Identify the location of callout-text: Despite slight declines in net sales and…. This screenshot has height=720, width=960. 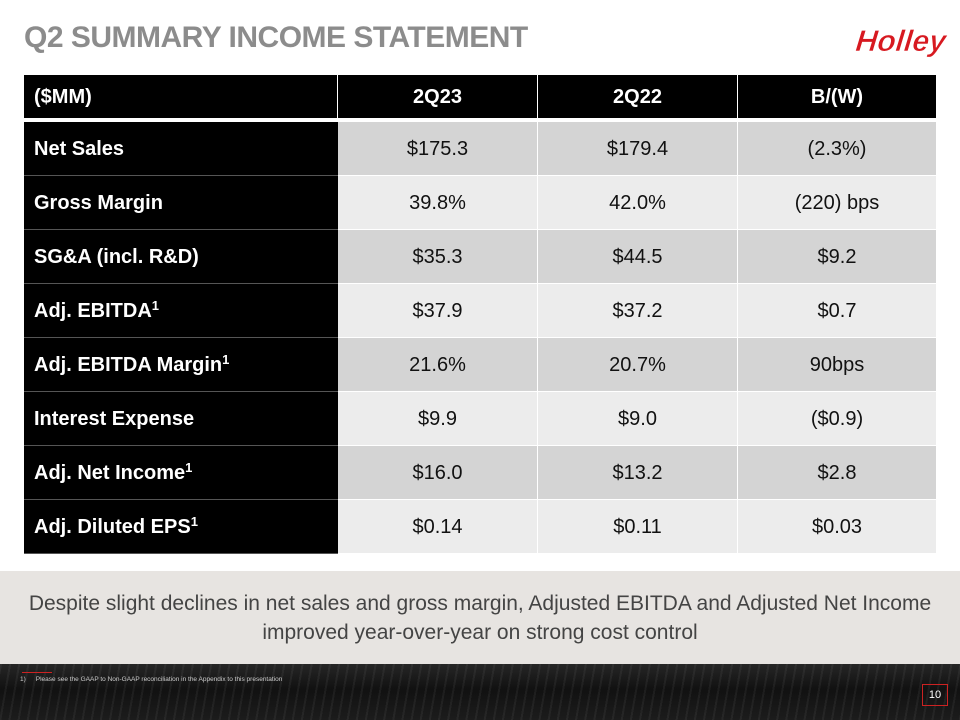
(480, 617).